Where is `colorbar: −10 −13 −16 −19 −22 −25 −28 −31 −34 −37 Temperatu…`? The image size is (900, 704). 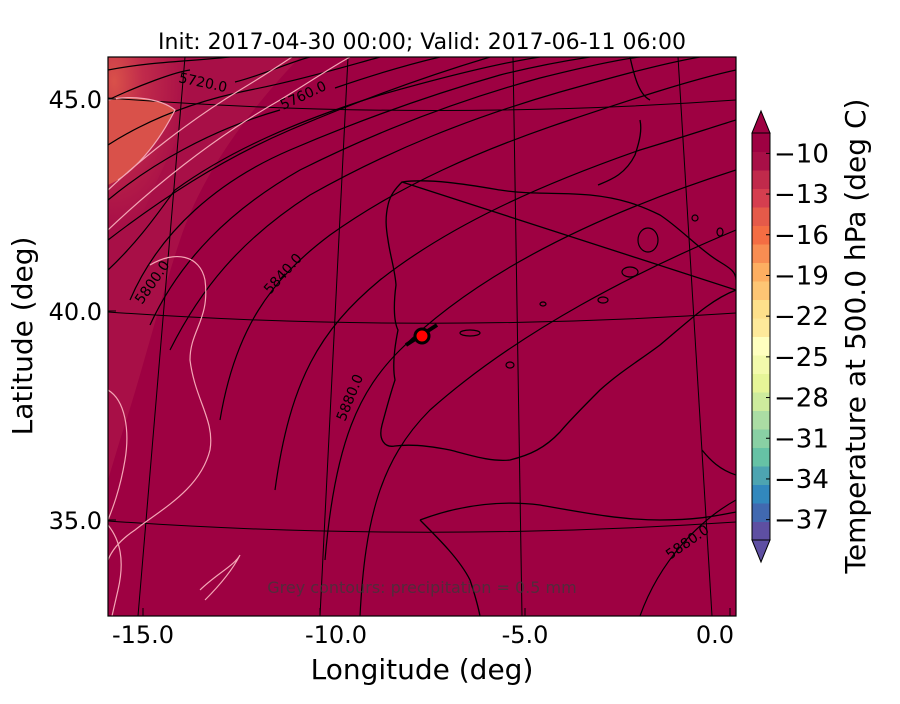 colorbar: −10 −13 −16 −19 −22 −25 −28 −31 −34 −37 Temperatu… is located at coordinates (811, 337).